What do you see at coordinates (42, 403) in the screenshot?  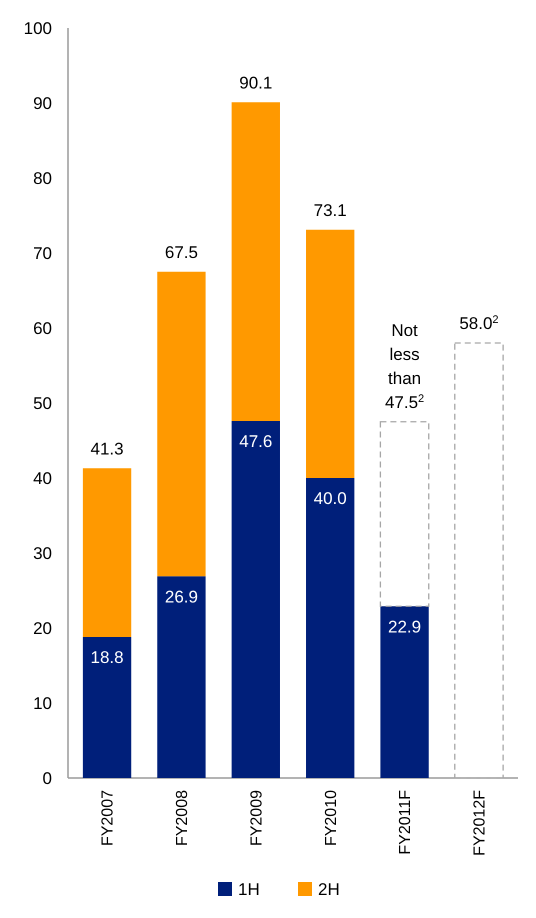 I see `y-tick-label: 50` at bounding box center [42, 403].